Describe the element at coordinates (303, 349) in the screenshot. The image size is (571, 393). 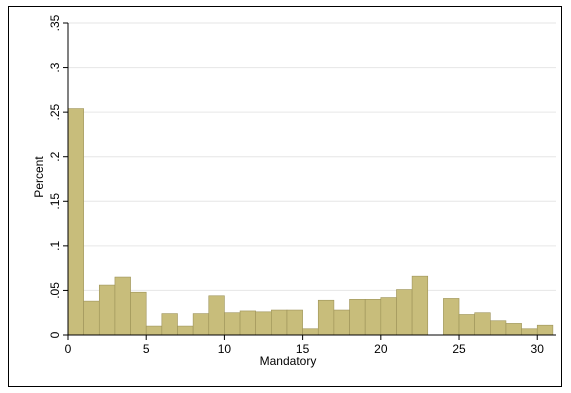
I see `x-tick-label: 15` at that location.